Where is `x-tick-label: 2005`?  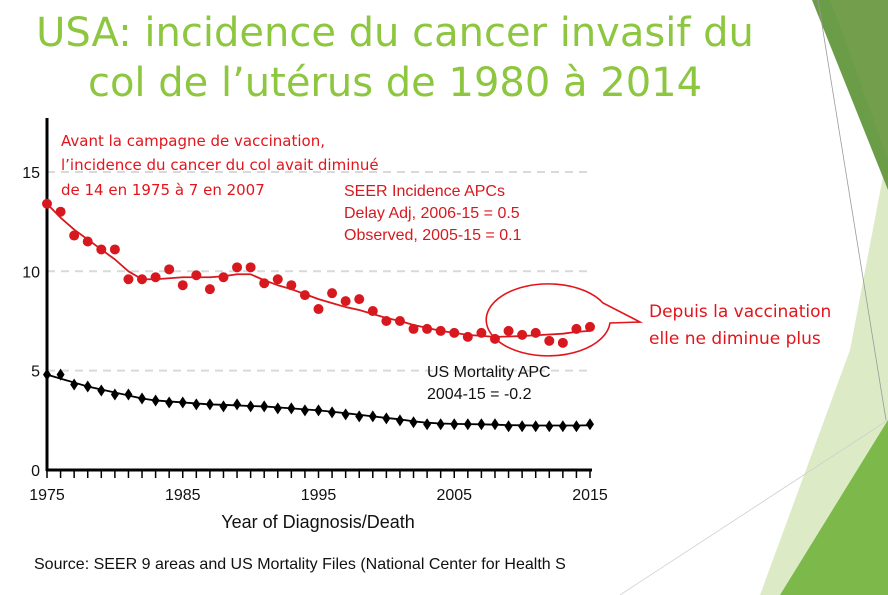
x-tick-label: 2005 is located at coordinates (454, 495).